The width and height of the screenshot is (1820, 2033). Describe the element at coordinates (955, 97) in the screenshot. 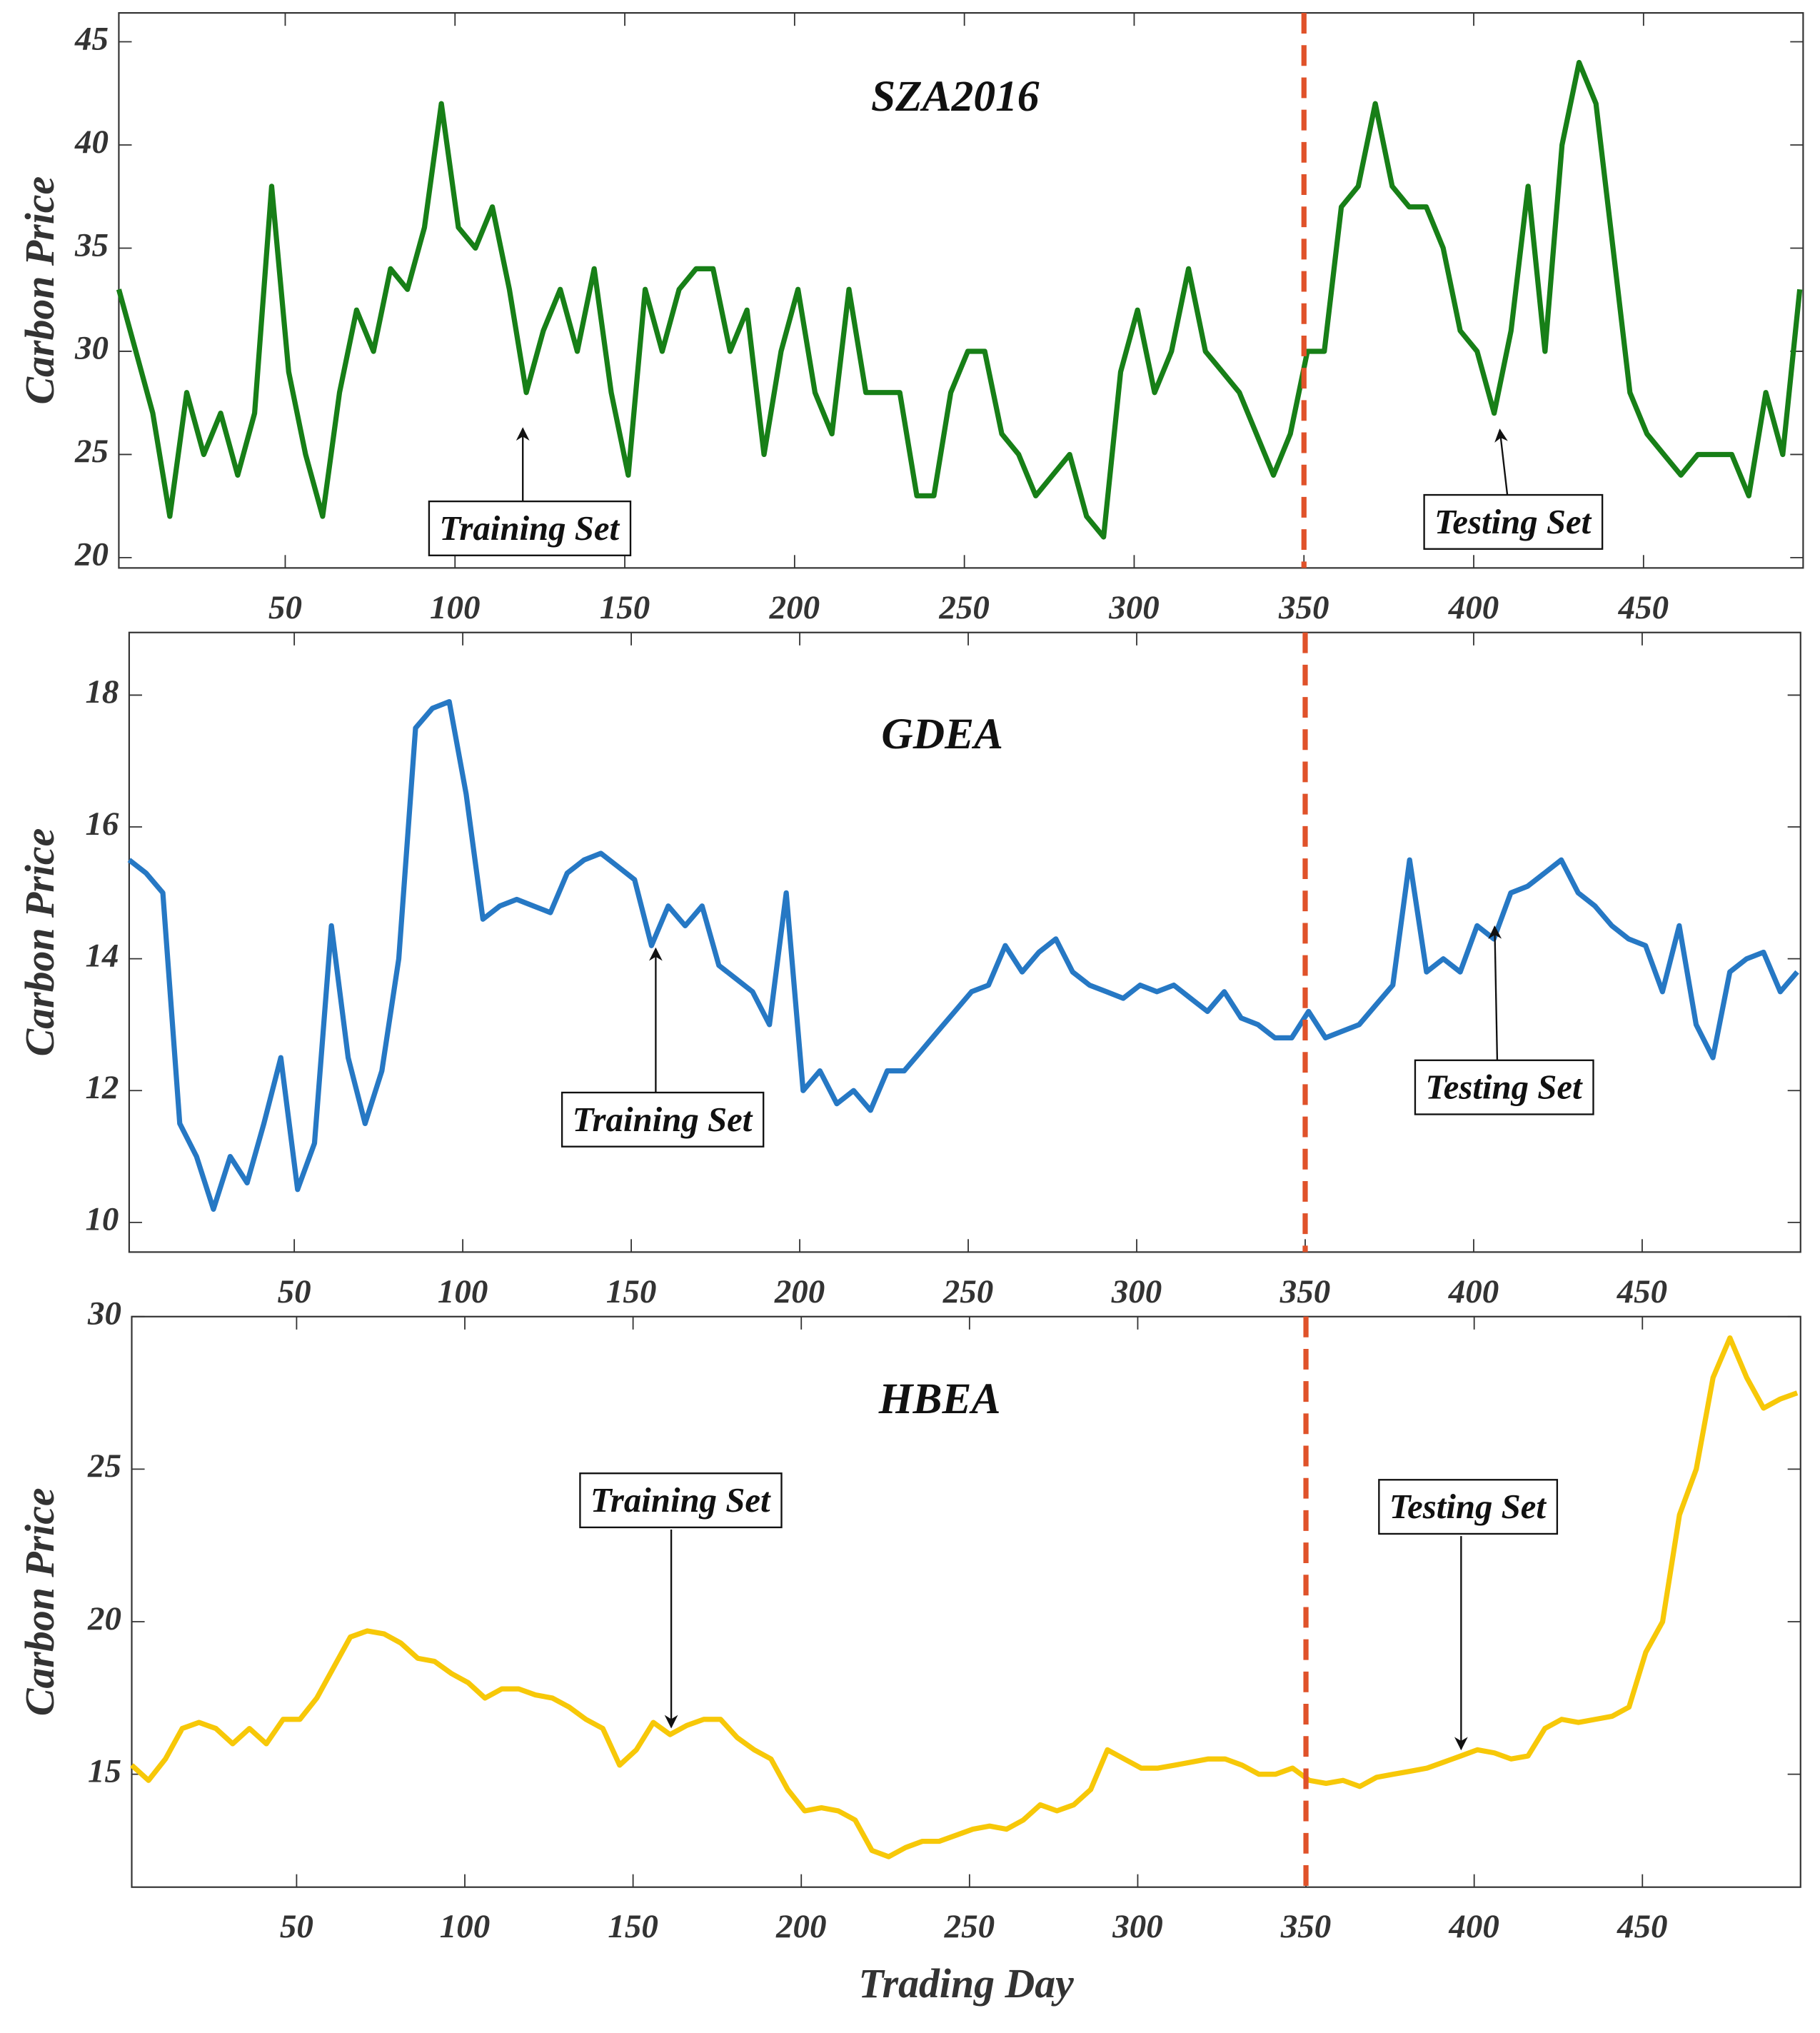

I see `chart-title: SZA2016` at that location.